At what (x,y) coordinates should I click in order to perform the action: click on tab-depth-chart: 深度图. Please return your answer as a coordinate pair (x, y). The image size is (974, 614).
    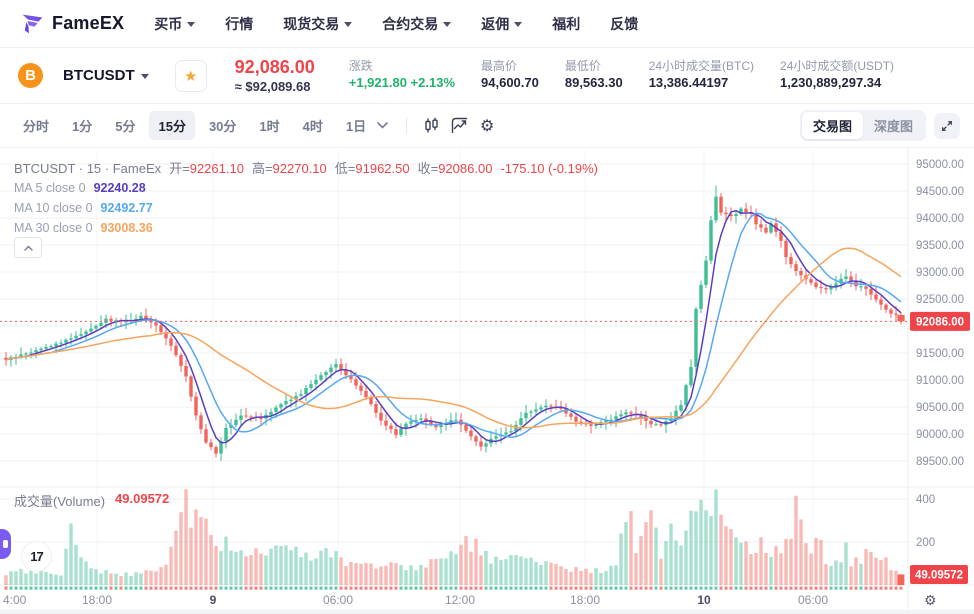
    Looking at the image, I should click on (893, 126).